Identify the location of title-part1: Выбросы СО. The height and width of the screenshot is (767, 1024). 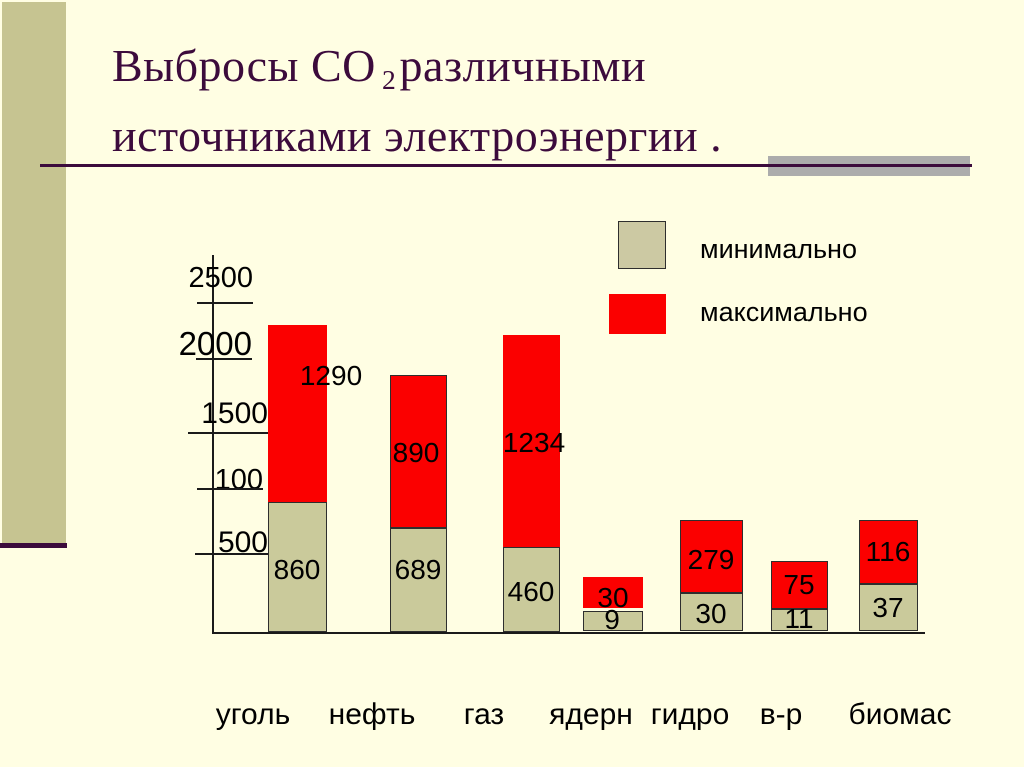
(244, 65).